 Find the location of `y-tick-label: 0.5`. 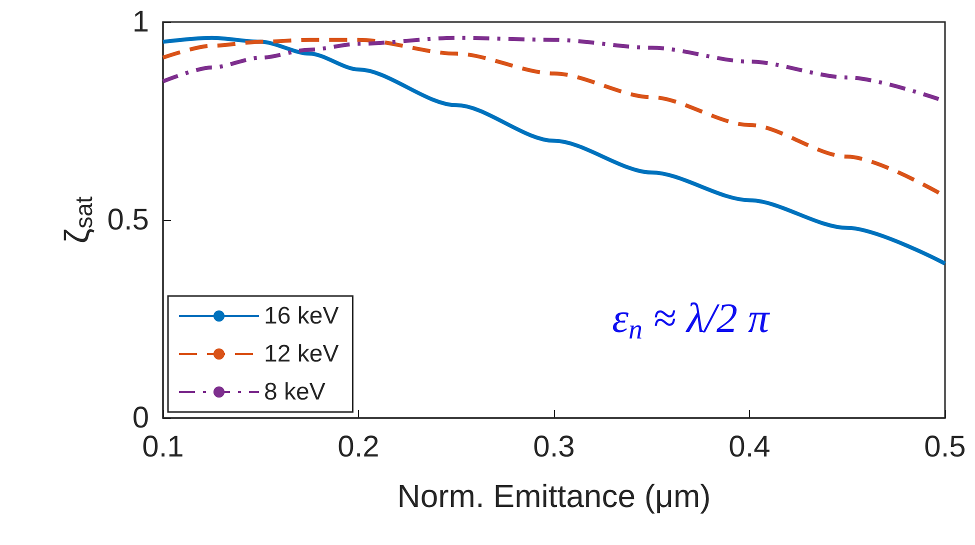

y-tick-label: 0.5 is located at coordinates (128, 220).